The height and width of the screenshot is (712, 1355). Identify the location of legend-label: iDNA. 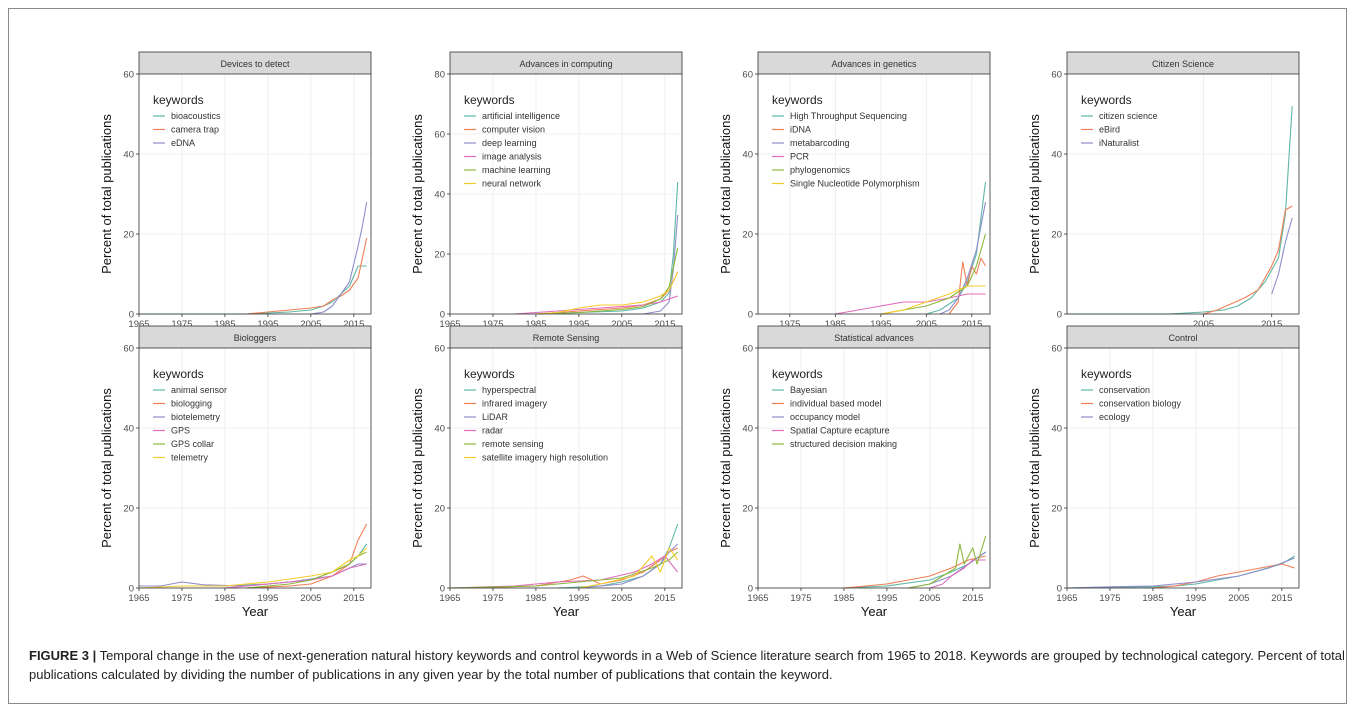
(800, 130).